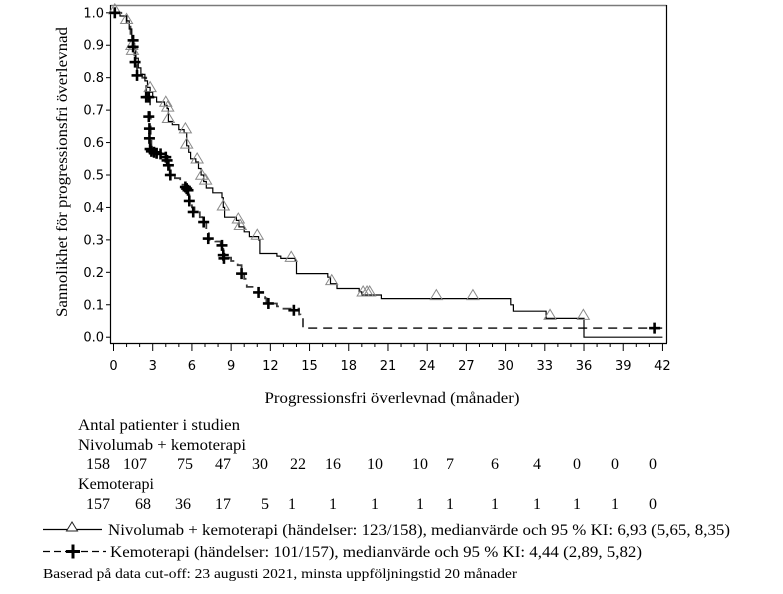 The height and width of the screenshot is (594, 783). I want to click on x-tick-label: 42, so click(662, 366).